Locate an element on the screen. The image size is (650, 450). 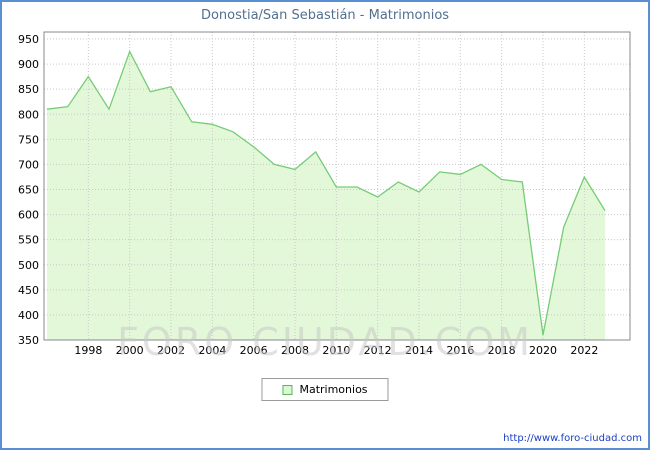
x-tick-label: 2000 is located at coordinates (130, 350).